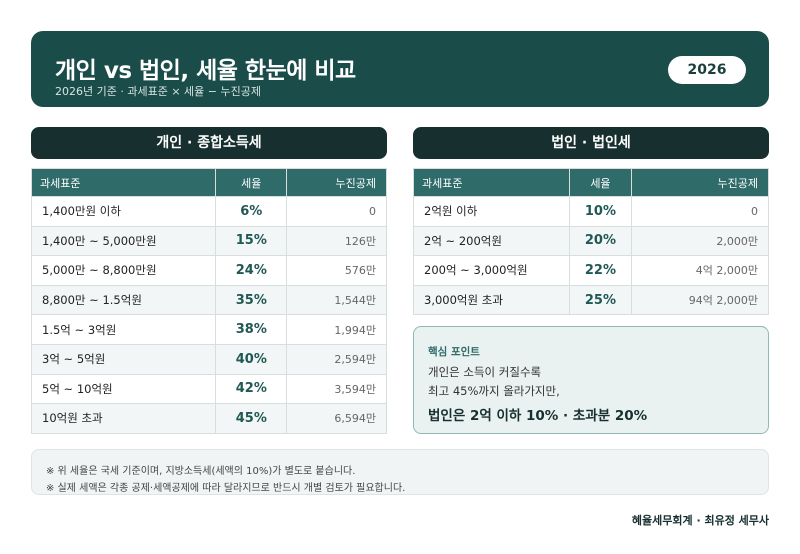 The height and width of the screenshot is (554, 800). Describe the element at coordinates (491, 270) in the screenshot. I see `bracket-cell: 200억 ~ 3,000억원` at that location.